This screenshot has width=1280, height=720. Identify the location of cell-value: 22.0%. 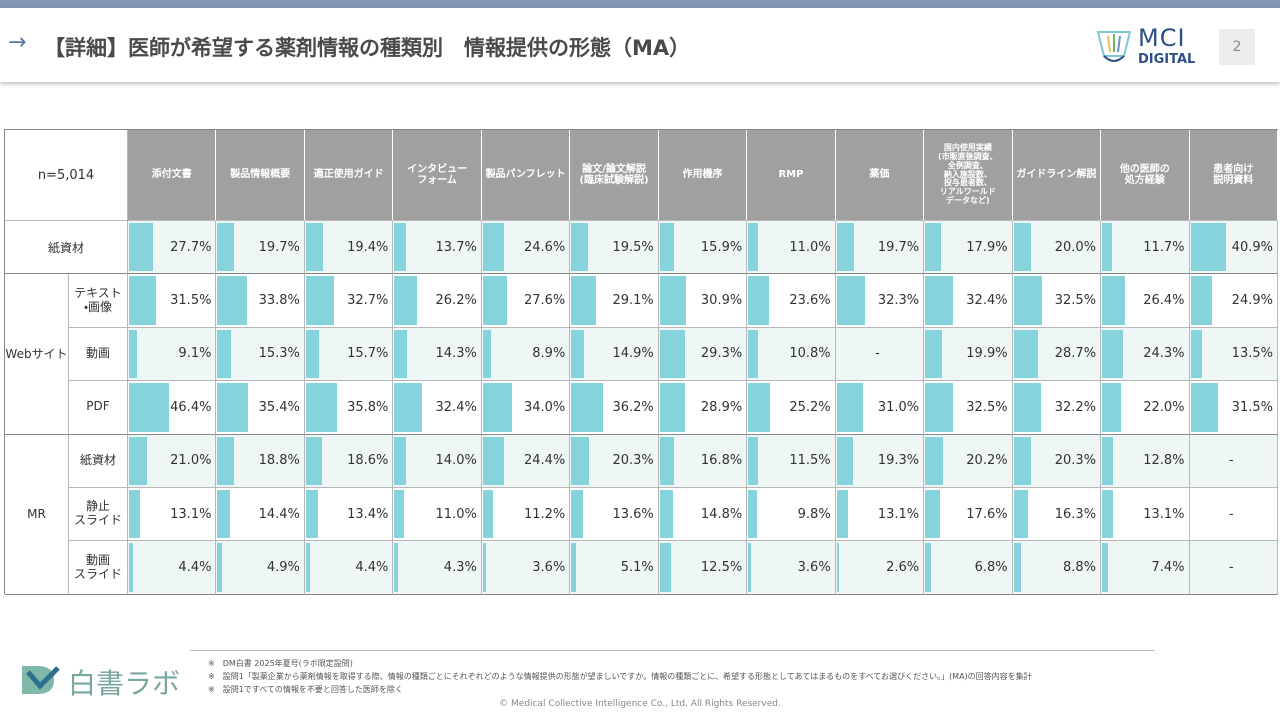
(1164, 407).